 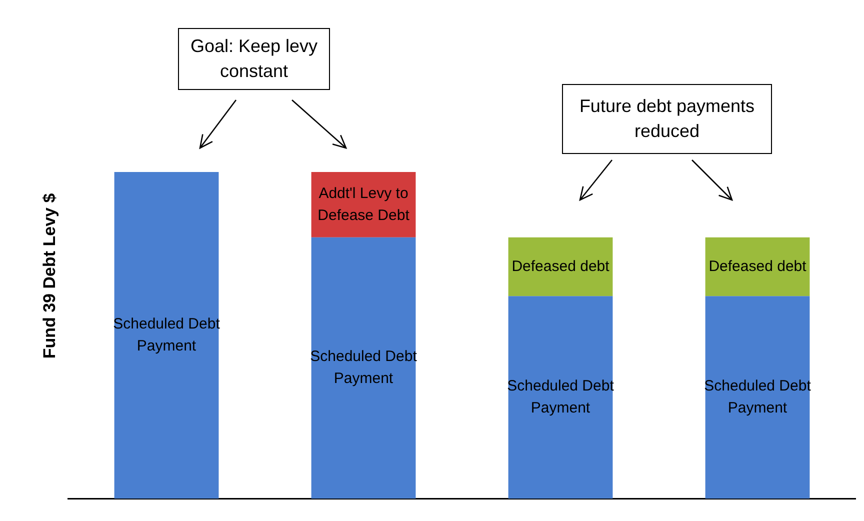 I want to click on series-label: Addt'l Levy to Defease Debt, so click(x=364, y=204).